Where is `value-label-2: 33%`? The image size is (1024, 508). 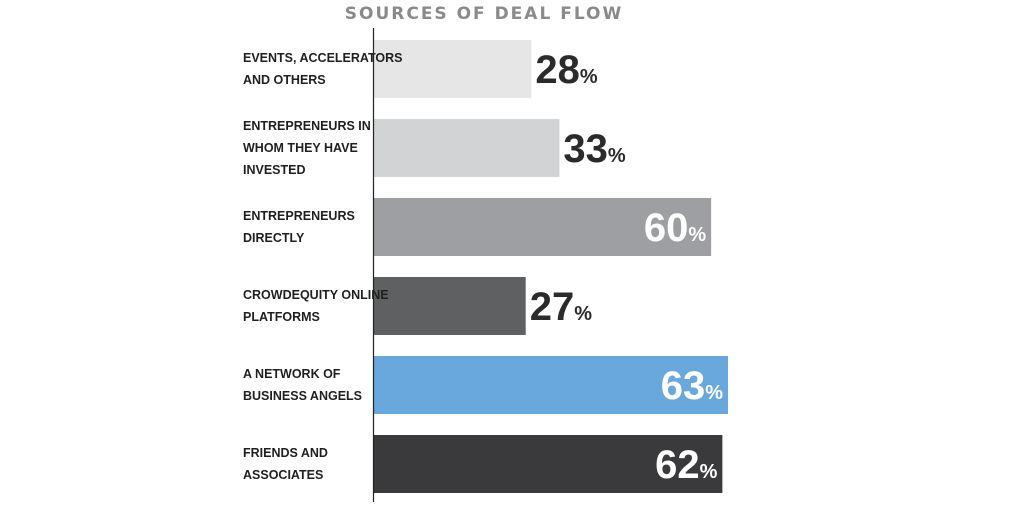 value-label-2: 33% is located at coordinates (594, 149).